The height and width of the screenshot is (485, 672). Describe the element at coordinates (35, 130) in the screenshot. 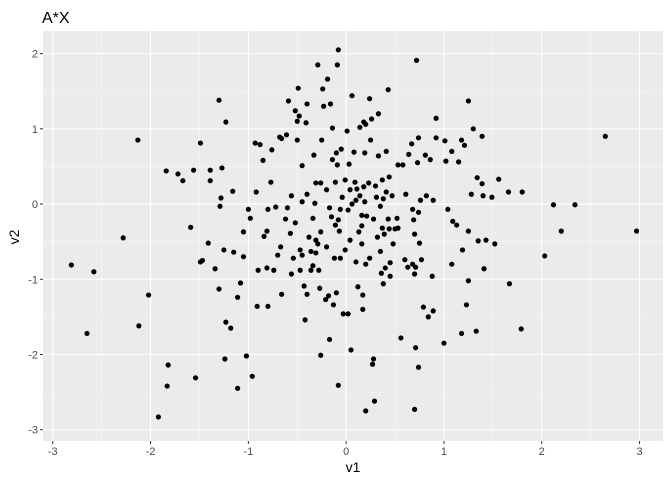

I see `y-tick-label: 1` at that location.